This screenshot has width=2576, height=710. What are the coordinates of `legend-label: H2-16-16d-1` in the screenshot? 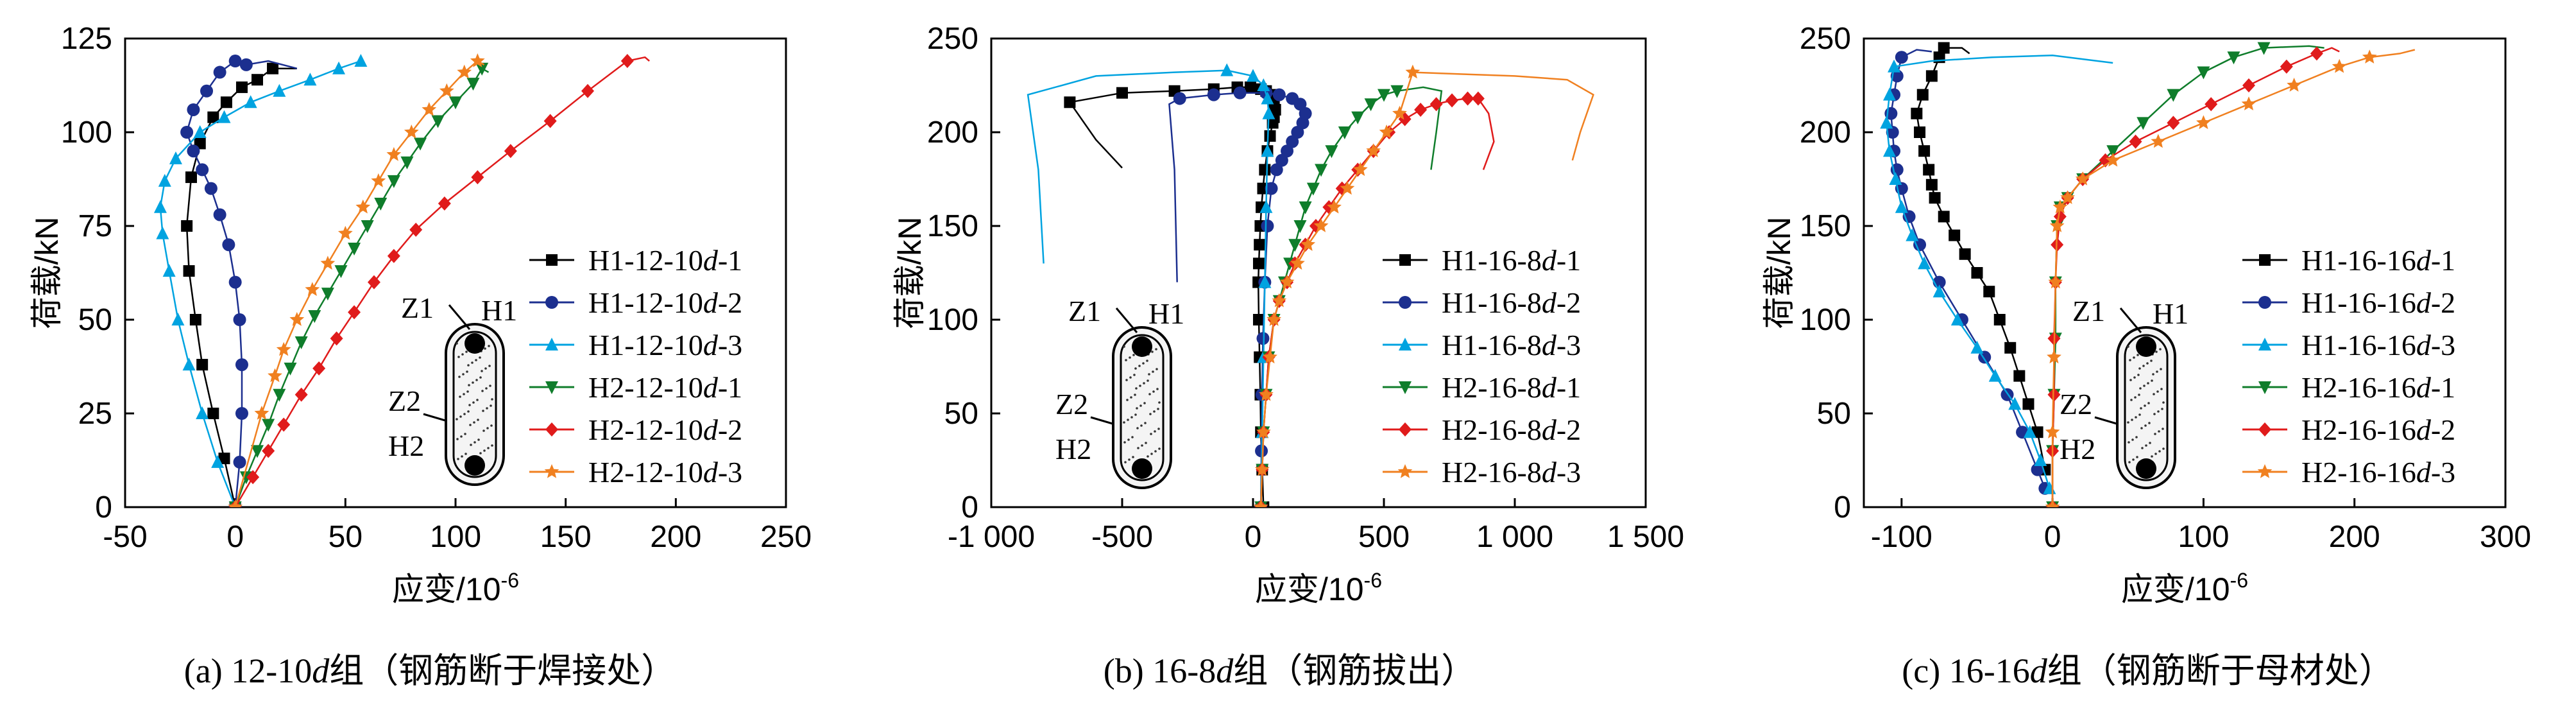 It's located at (2378, 387).